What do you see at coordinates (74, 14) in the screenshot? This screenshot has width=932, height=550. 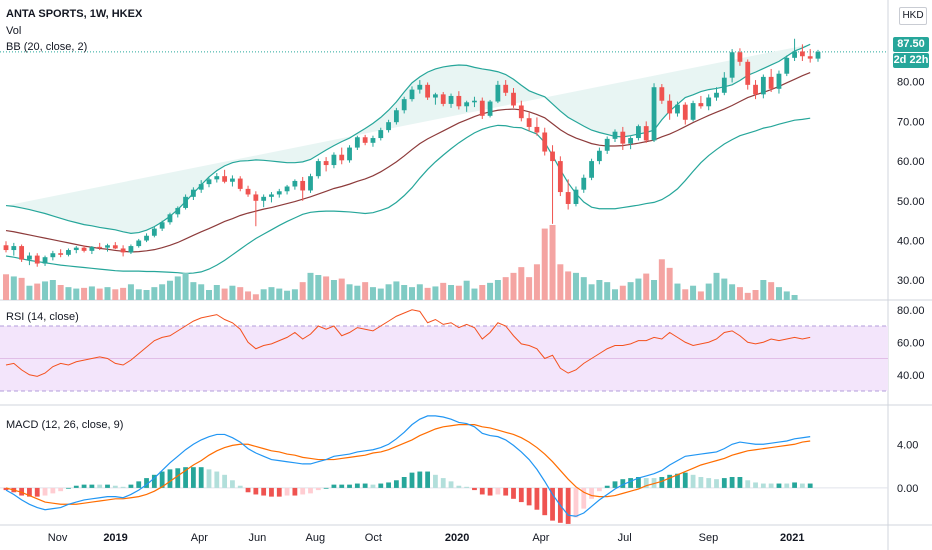 I see `chart-title: ANTA SPORTS, 1W, HKEX` at bounding box center [74, 14].